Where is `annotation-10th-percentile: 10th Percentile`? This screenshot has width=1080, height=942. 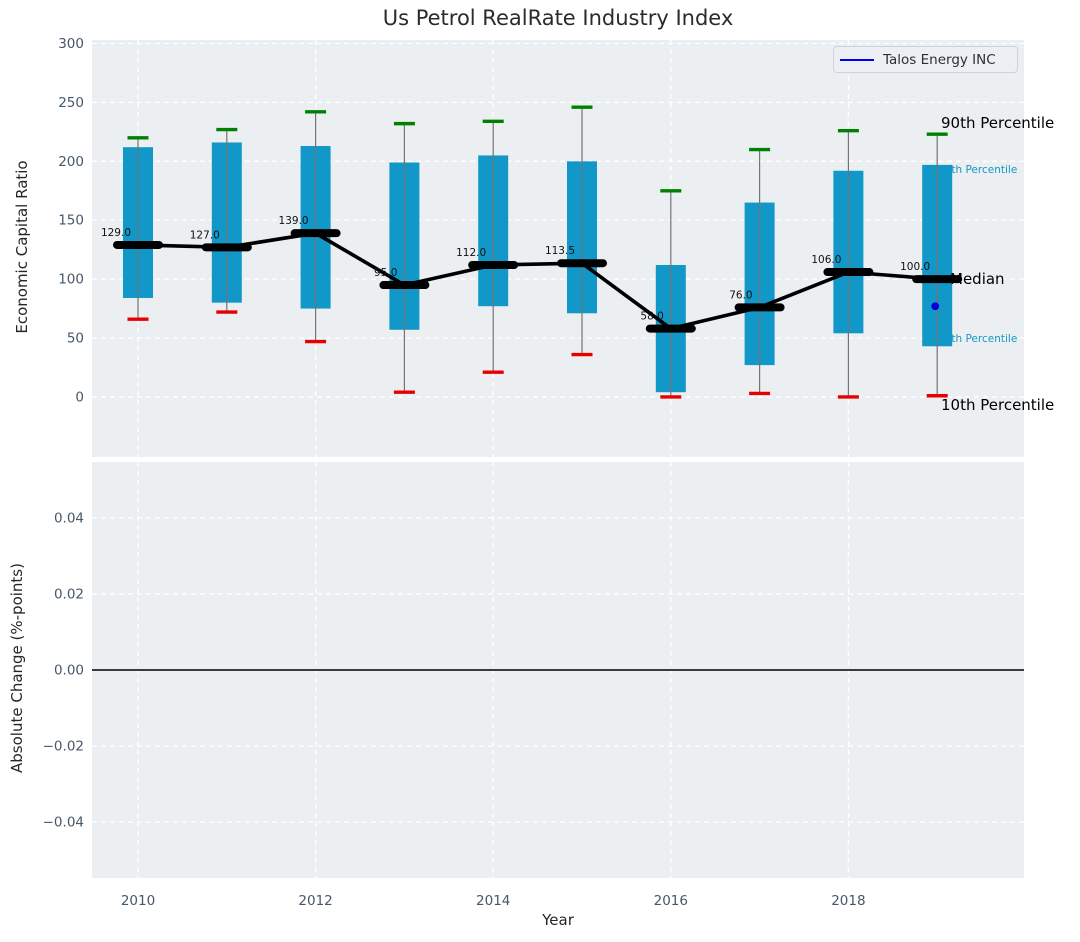 annotation-10th-percentile: 10th Percentile is located at coordinates (998, 405).